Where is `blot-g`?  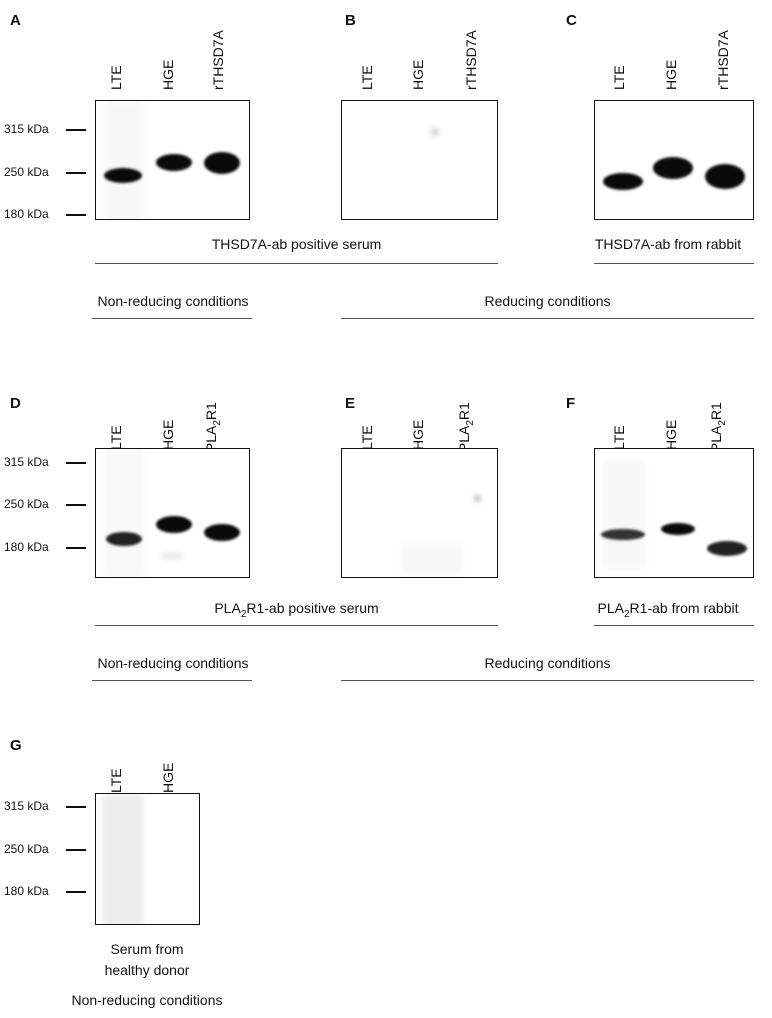 blot-g is located at coordinates (147, 859).